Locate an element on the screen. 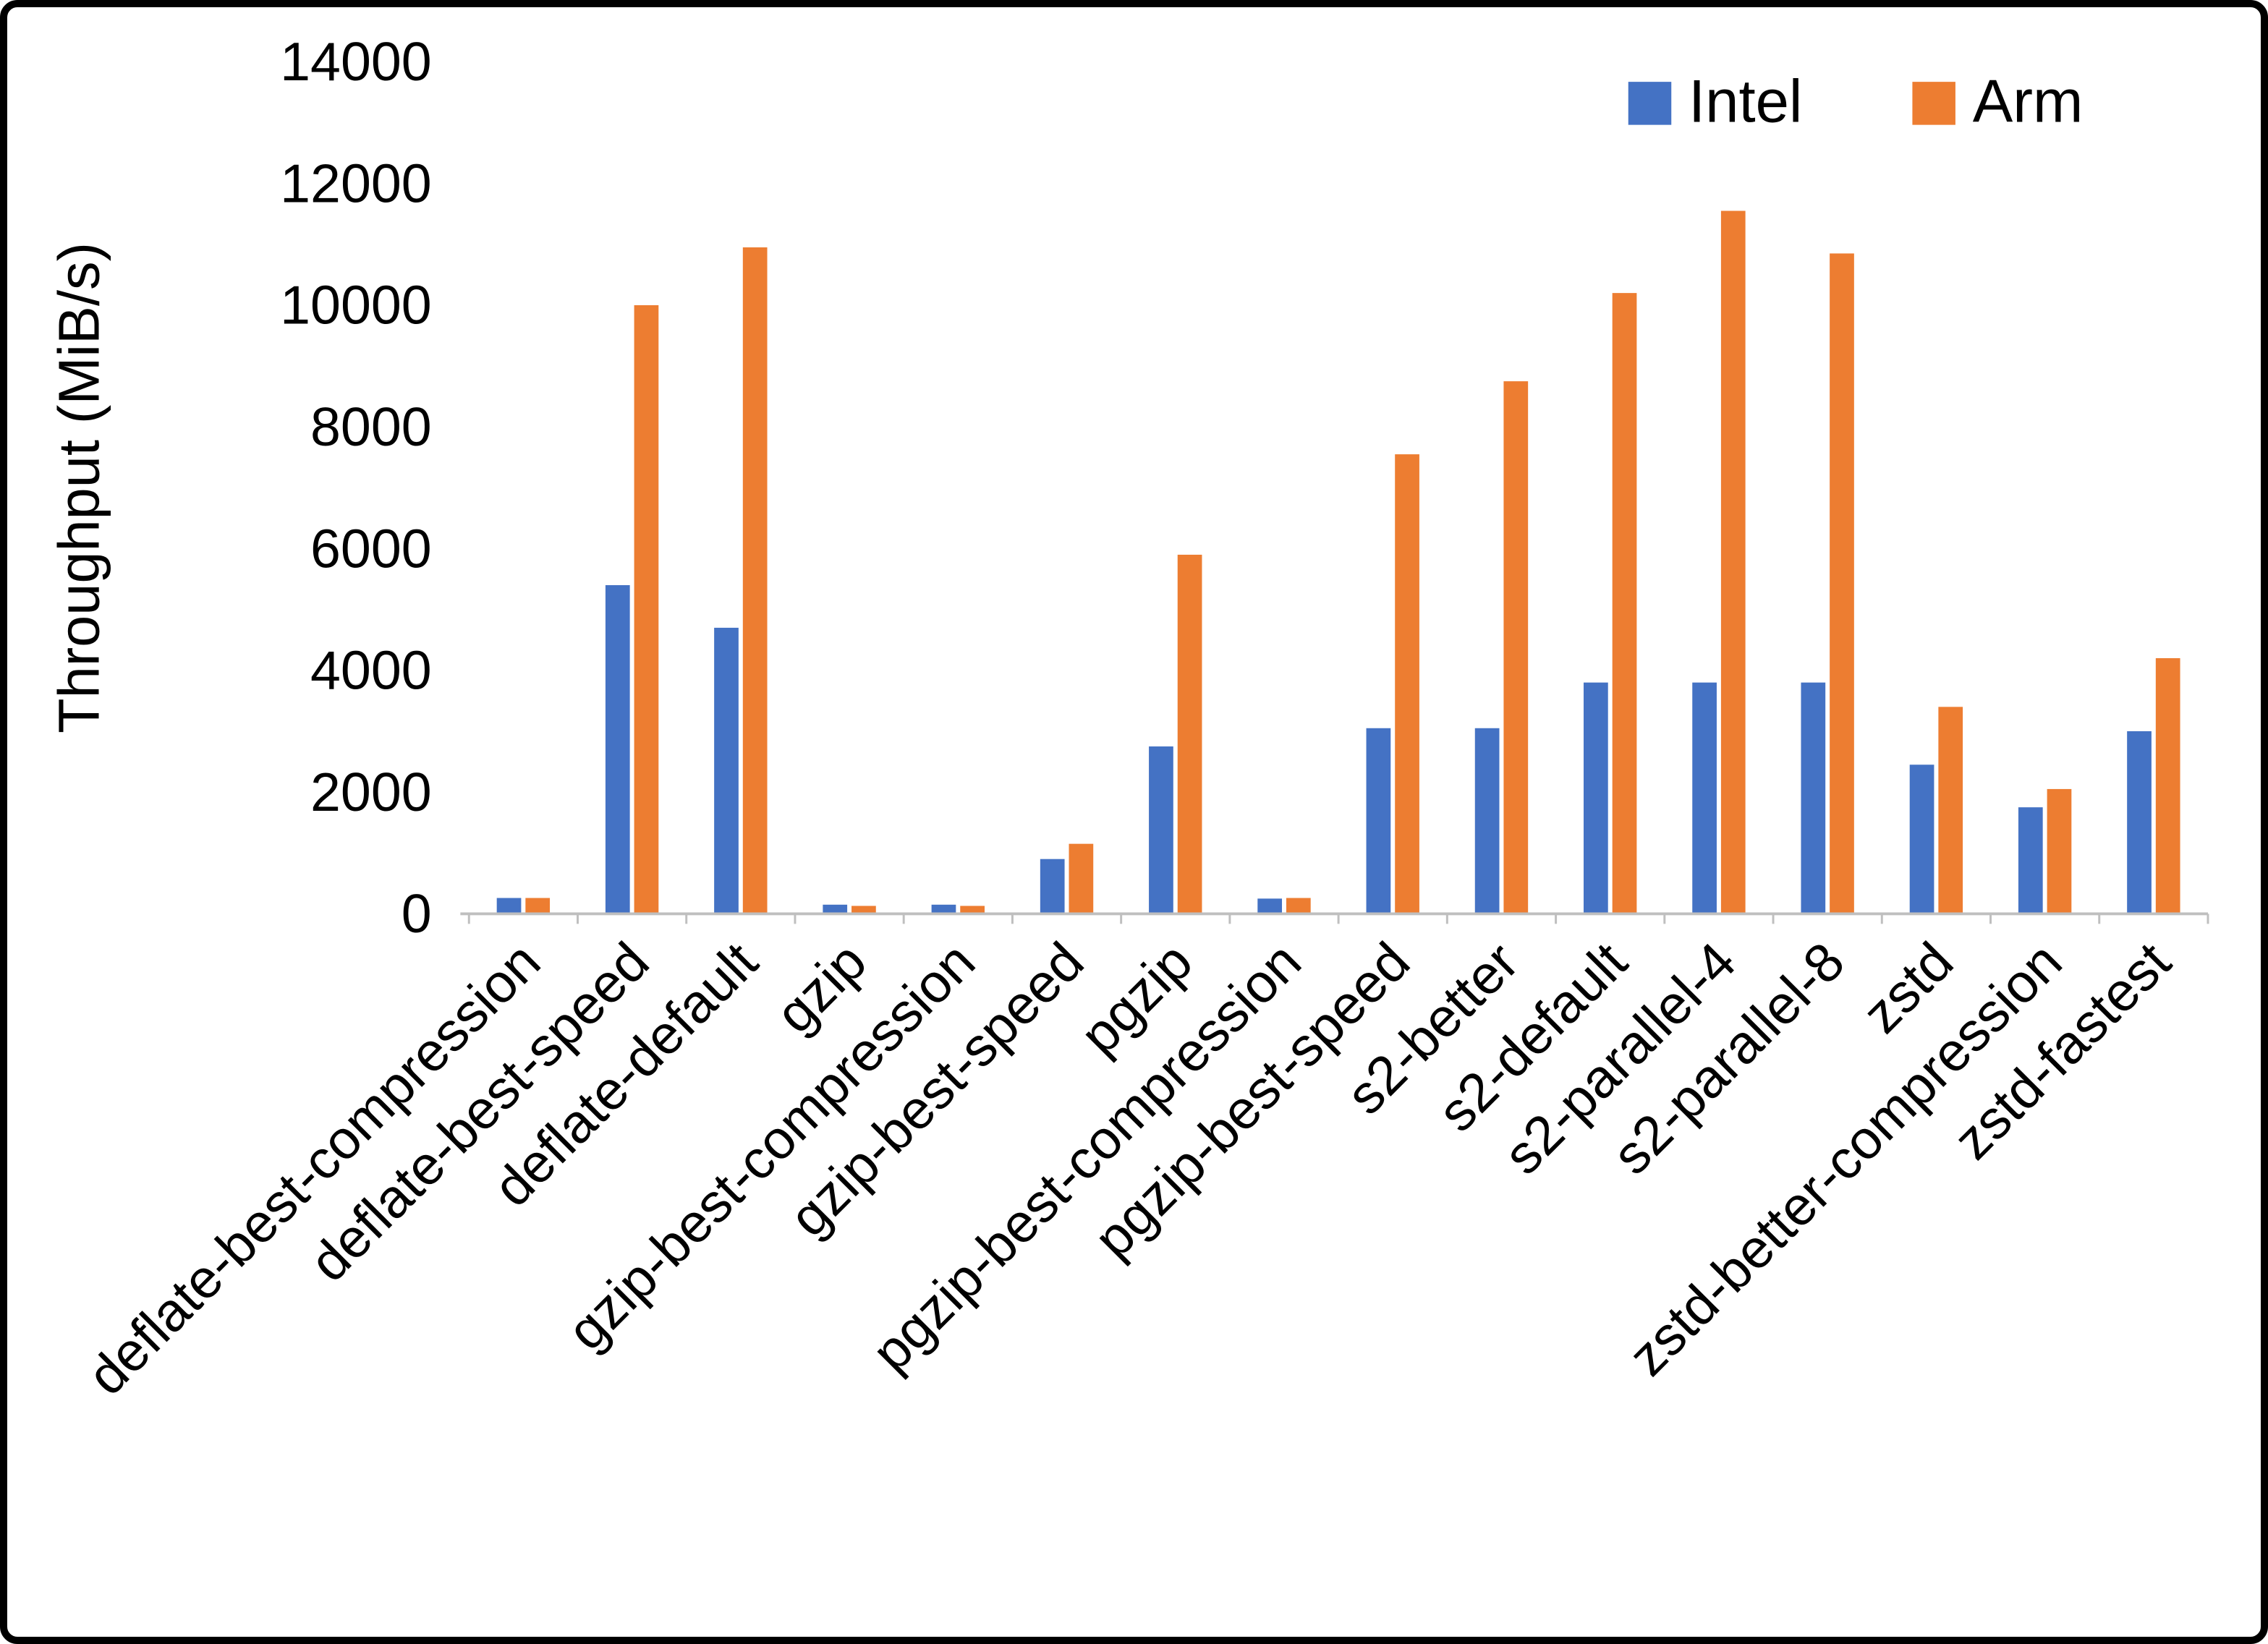 The image size is (2268, 1644). bar-intel-pgzip-best-speed is located at coordinates (1378, 821).